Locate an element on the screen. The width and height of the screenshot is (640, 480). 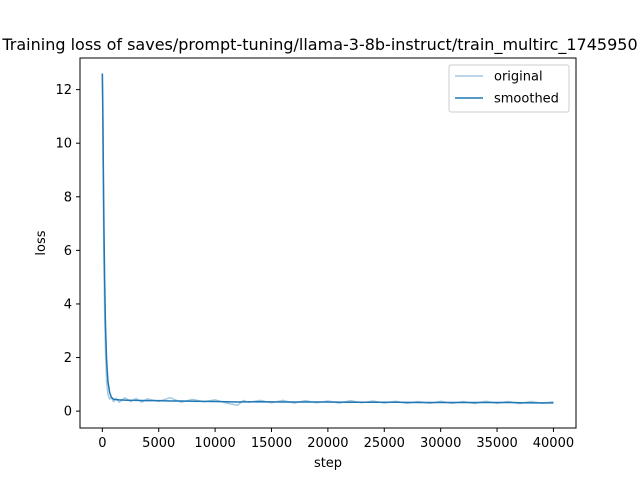
legend: original smoothed is located at coordinates (509, 88).